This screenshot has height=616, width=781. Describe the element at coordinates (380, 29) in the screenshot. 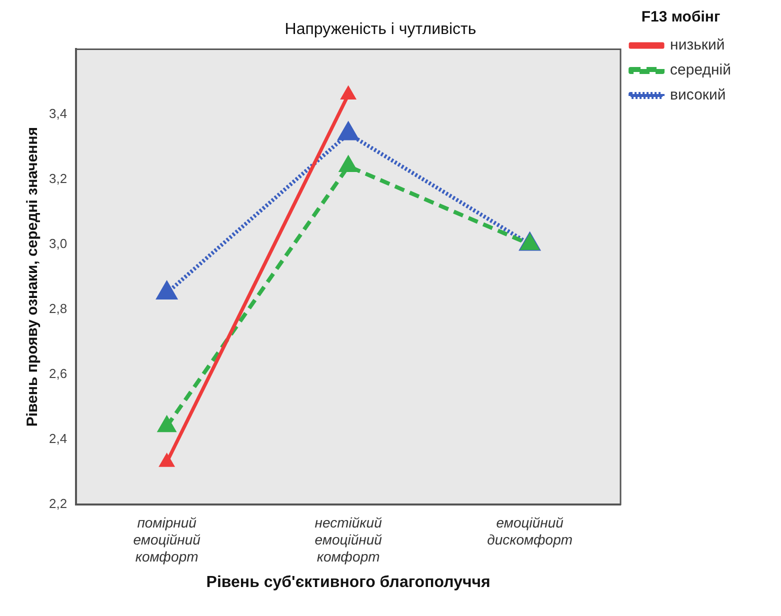

I see `chart-title: Напруженість і чутливість` at that location.